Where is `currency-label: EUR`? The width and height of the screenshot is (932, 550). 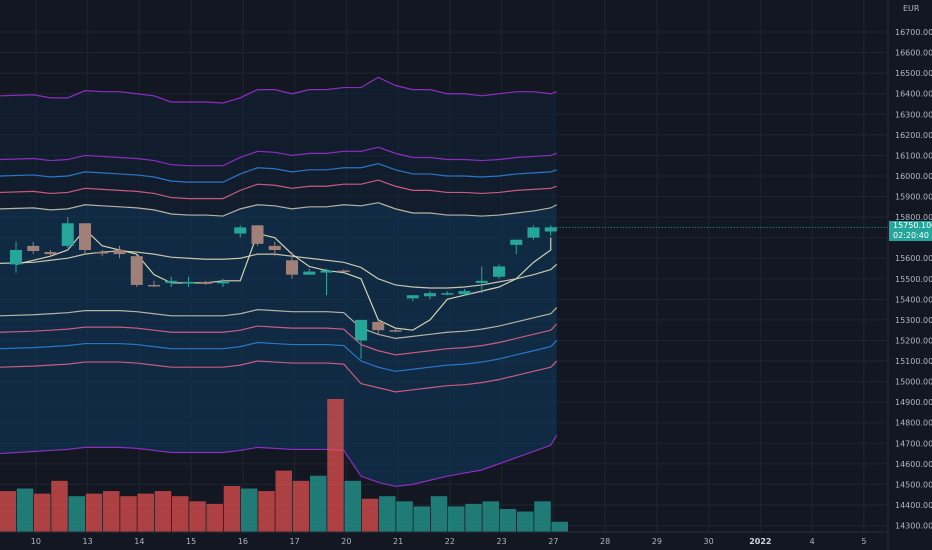
currency-label: EUR is located at coordinates (911, 8).